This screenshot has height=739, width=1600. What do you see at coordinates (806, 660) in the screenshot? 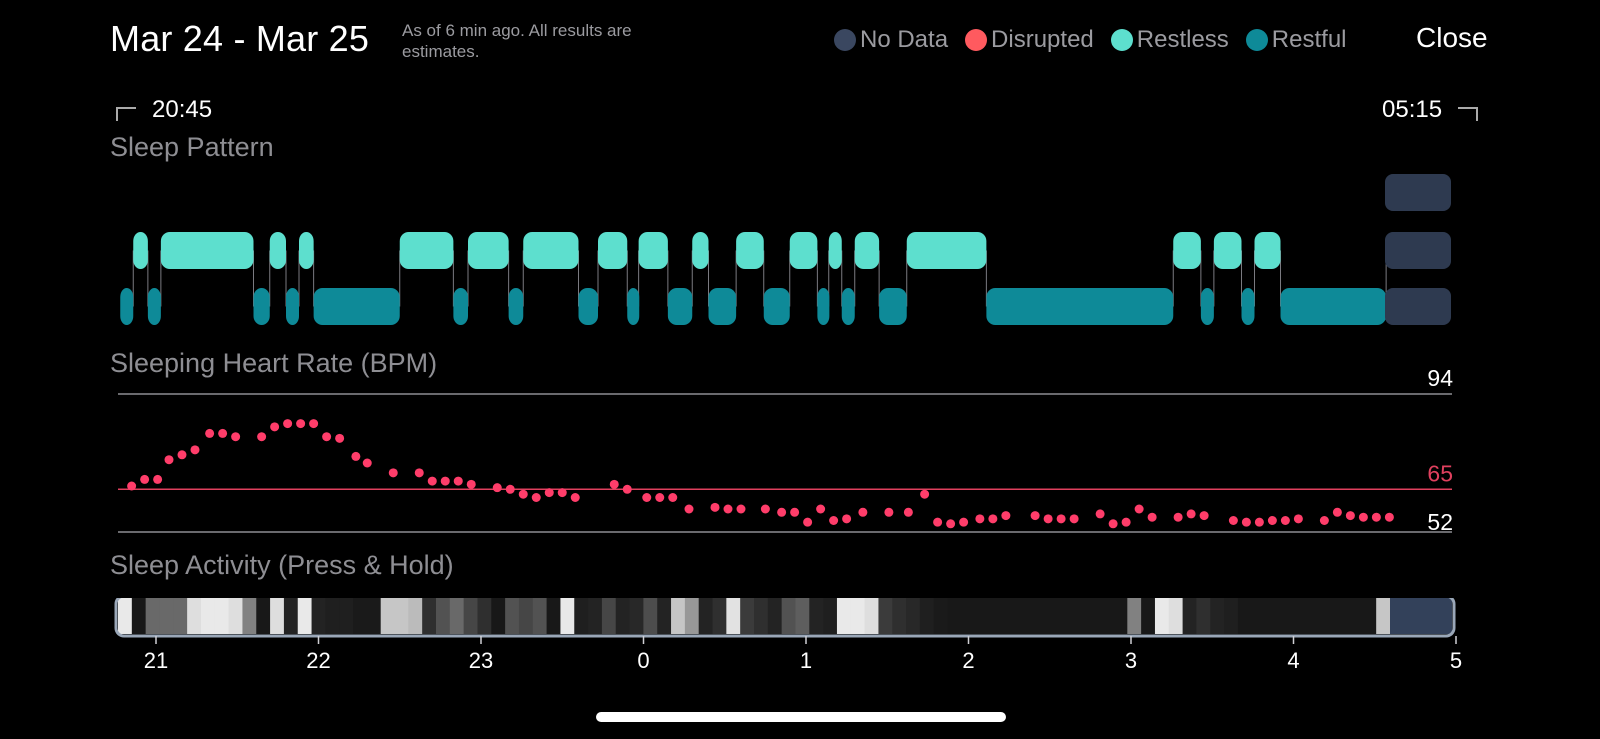
I see `hour-tick-label: 1` at bounding box center [806, 660].